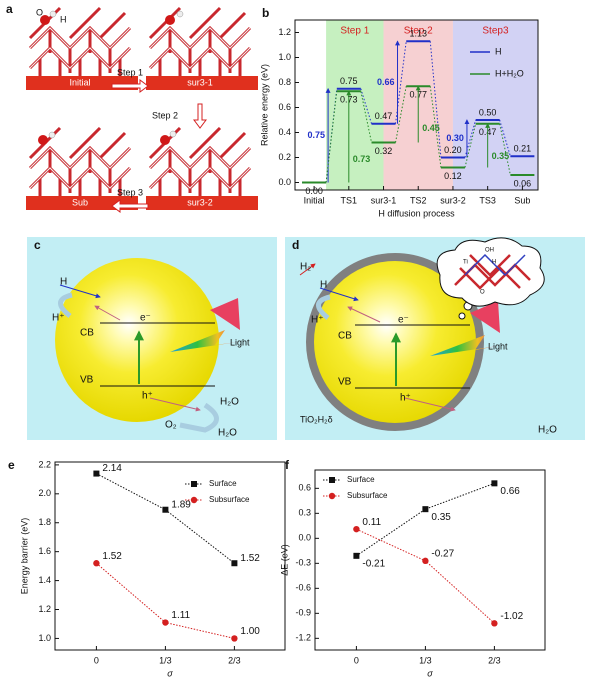  I want to click on h2-arrow, so click(307, 269).